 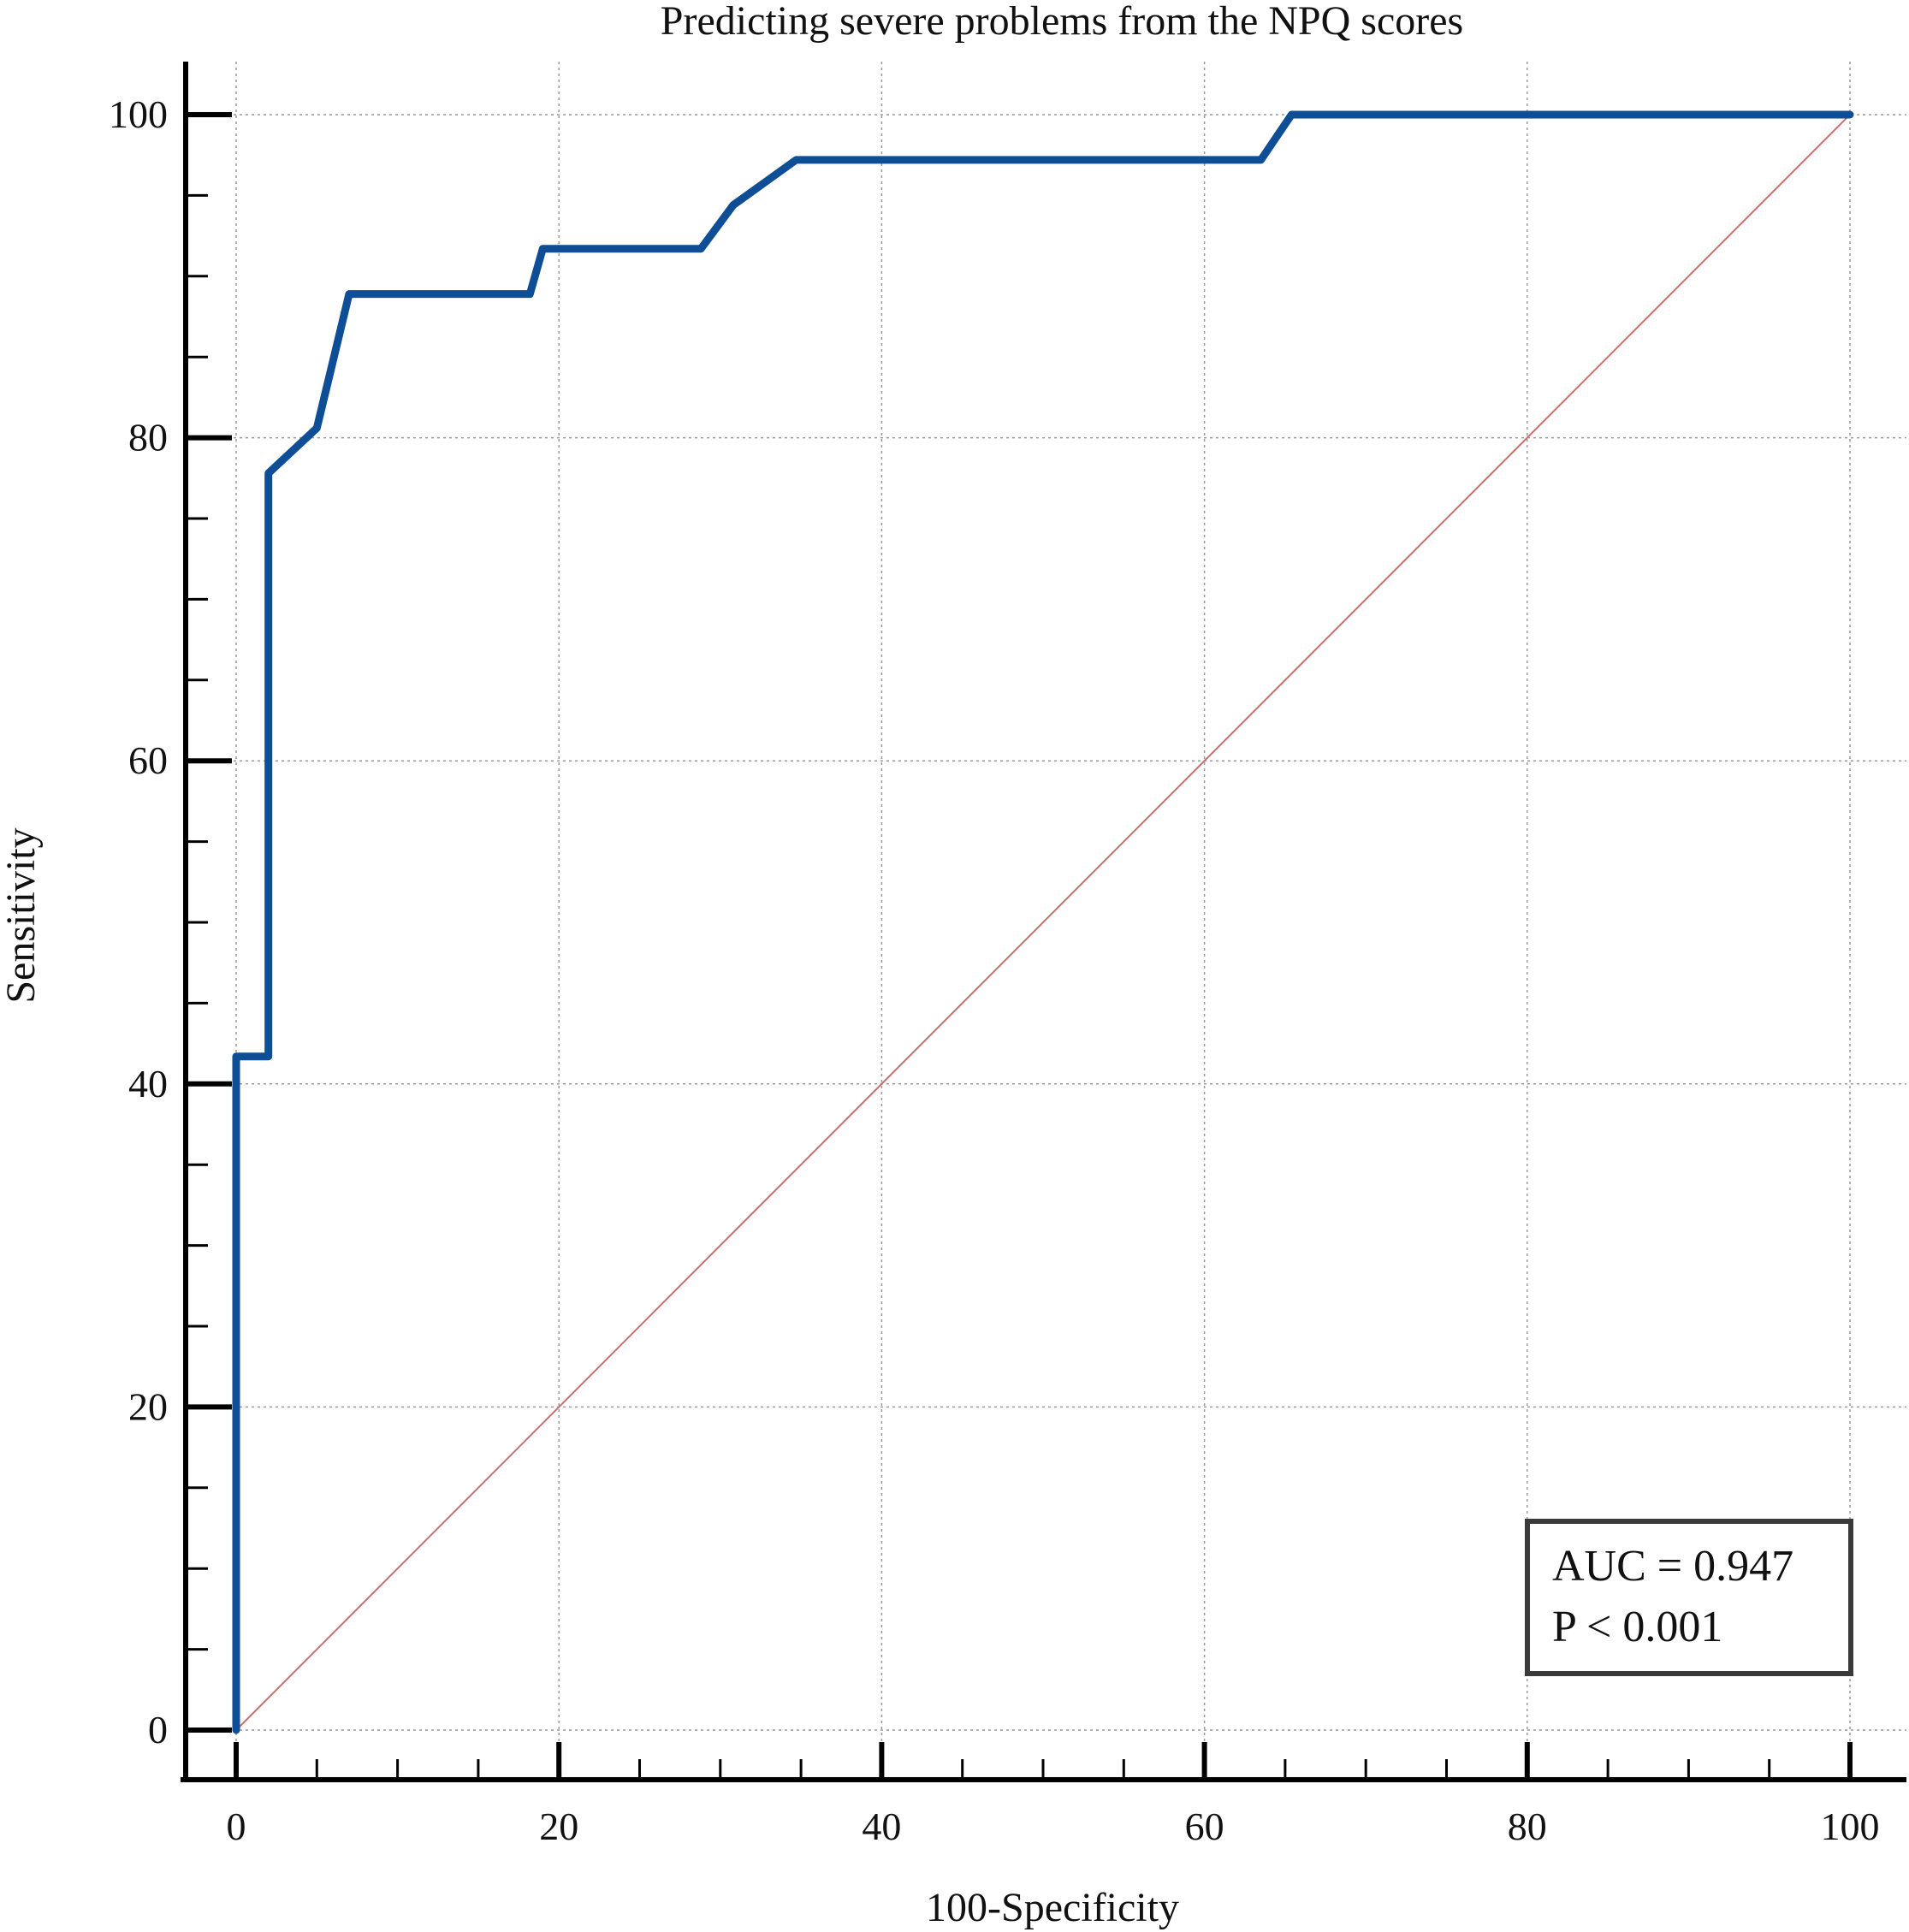 What do you see at coordinates (236, 1826) in the screenshot?
I see `x-tick-label-0: 0` at bounding box center [236, 1826].